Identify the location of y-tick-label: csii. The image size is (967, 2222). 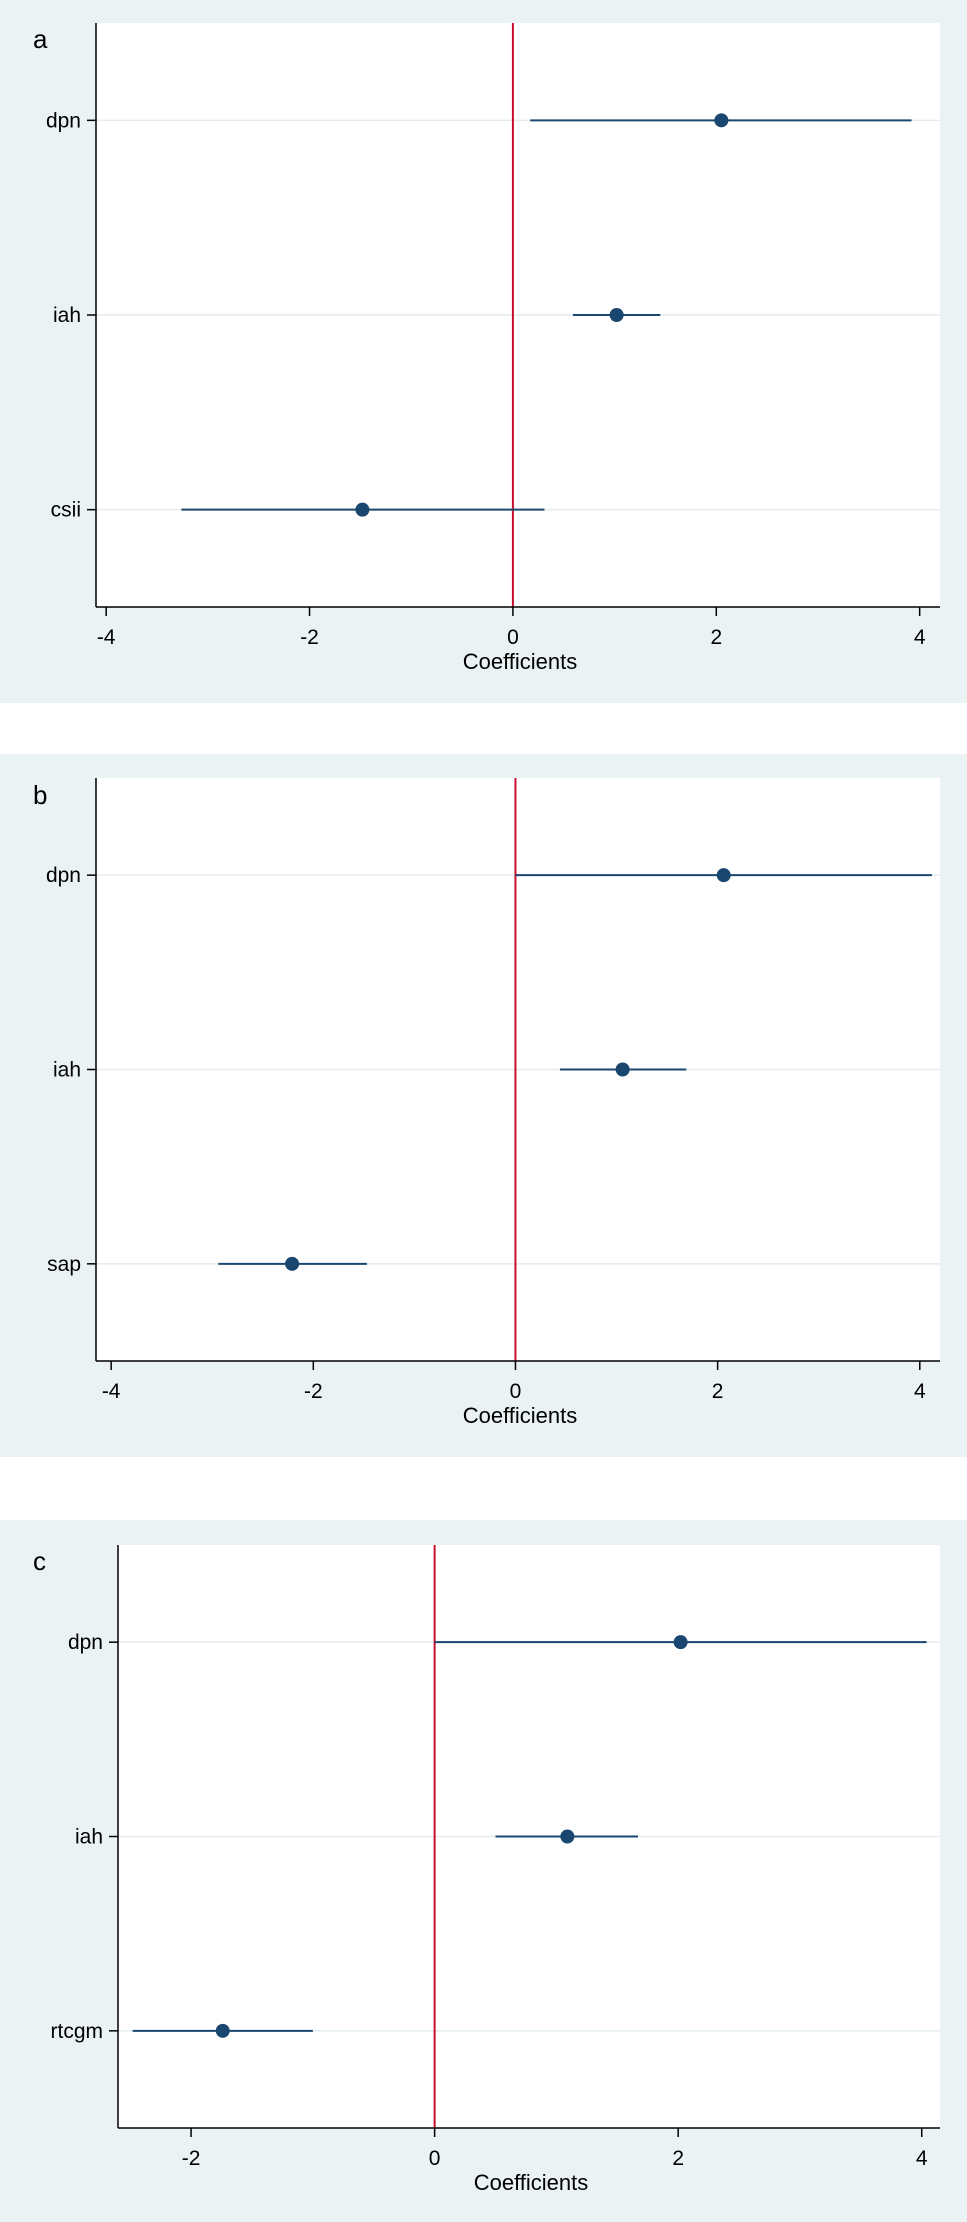
(66, 510).